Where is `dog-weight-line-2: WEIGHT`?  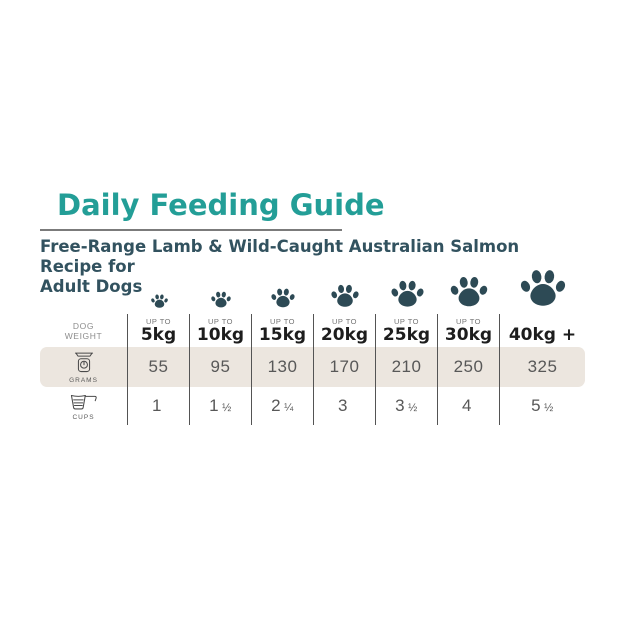 dog-weight-line-2: WEIGHT is located at coordinates (83, 335).